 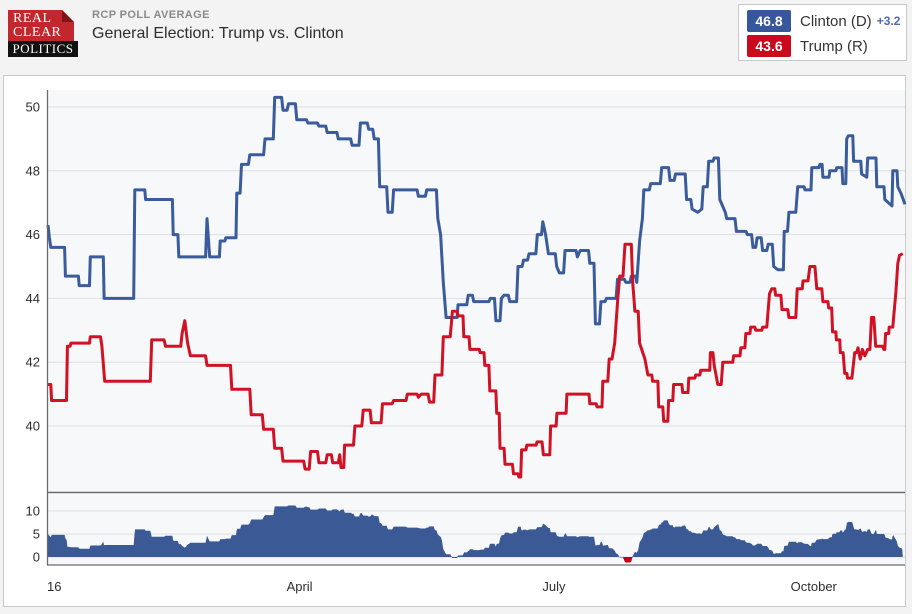 I want to click on xtick-October: October, so click(x=814, y=586).